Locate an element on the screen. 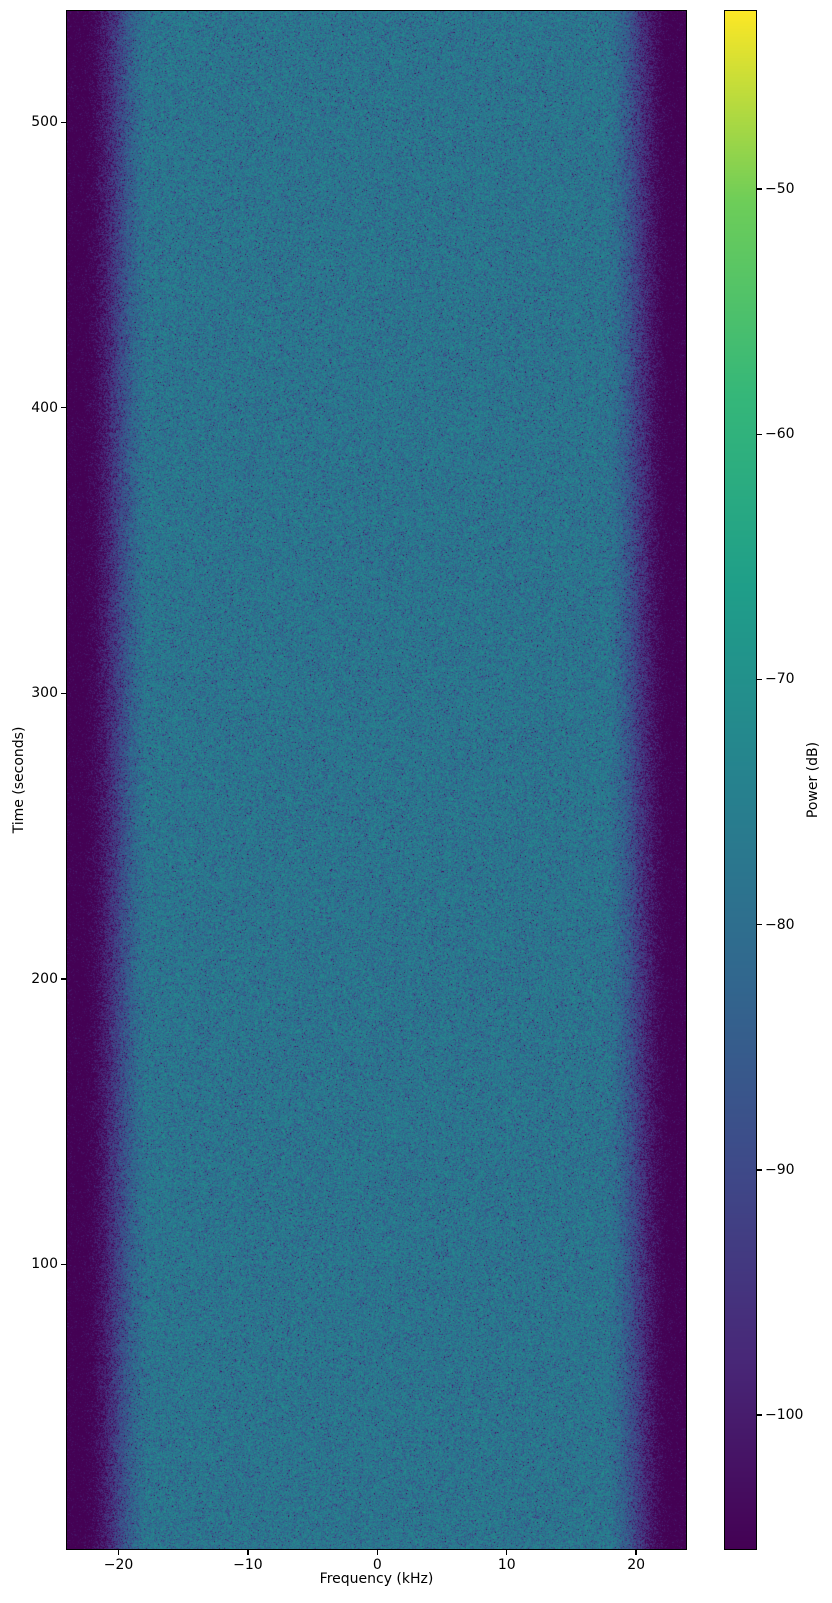 The height and width of the screenshot is (1603, 832). y-tick-label: 100 is located at coordinates (44, 1264).